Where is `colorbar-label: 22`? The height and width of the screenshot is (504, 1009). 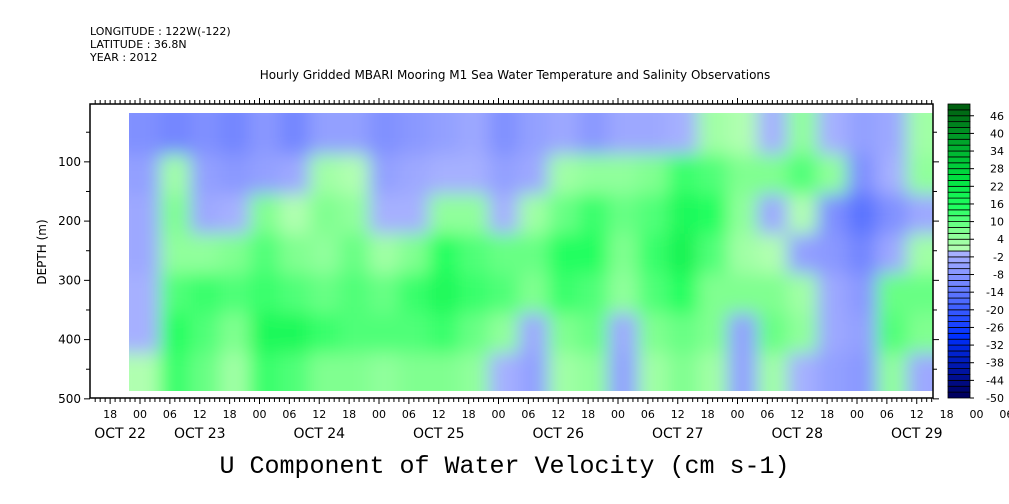 colorbar-label: 22 is located at coordinates (997, 186).